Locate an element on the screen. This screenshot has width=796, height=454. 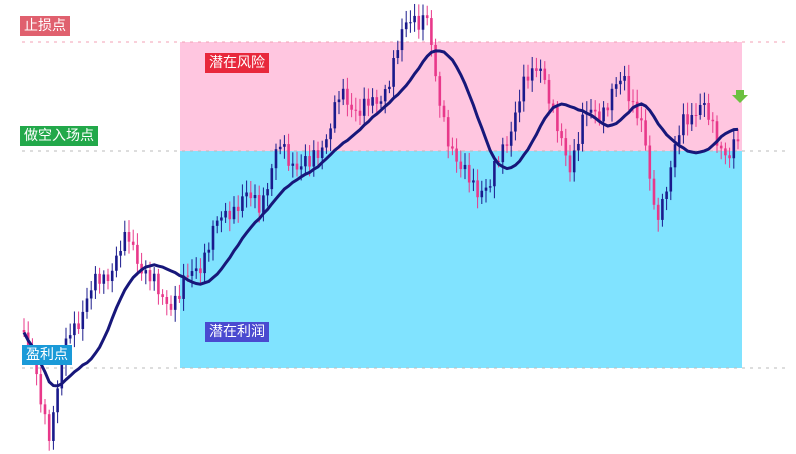
profit-label: 潜在利润 is located at coordinates (237, 332).